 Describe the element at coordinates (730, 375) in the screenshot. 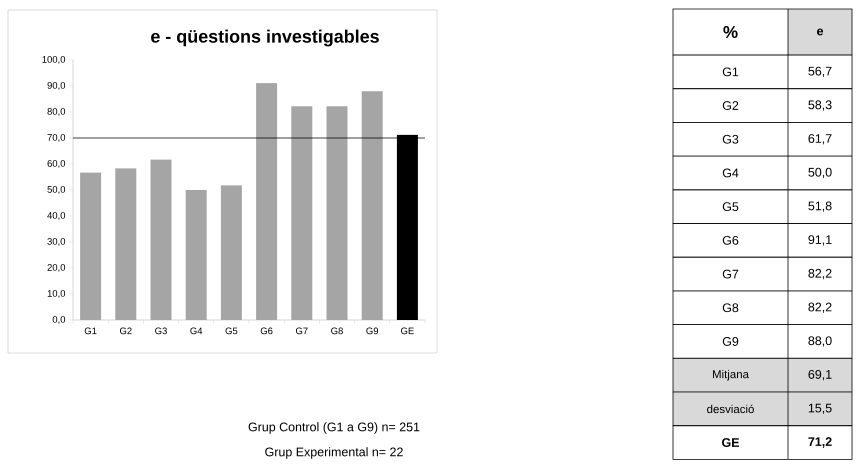

I see `text: Mitjana` at that location.